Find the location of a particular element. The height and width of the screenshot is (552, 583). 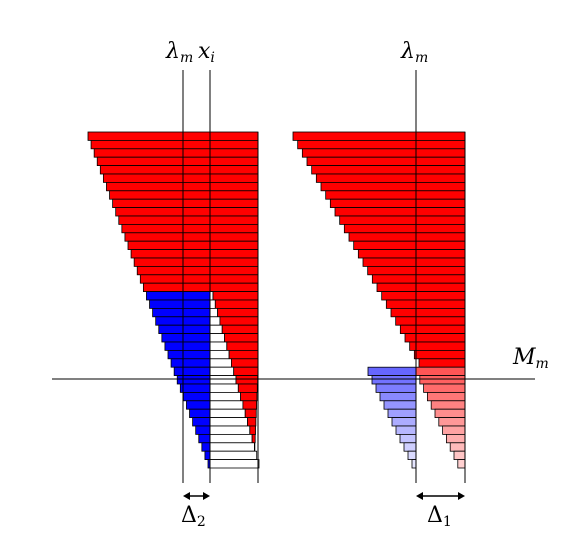

x-i-label: xi is located at coordinates (206, 52).